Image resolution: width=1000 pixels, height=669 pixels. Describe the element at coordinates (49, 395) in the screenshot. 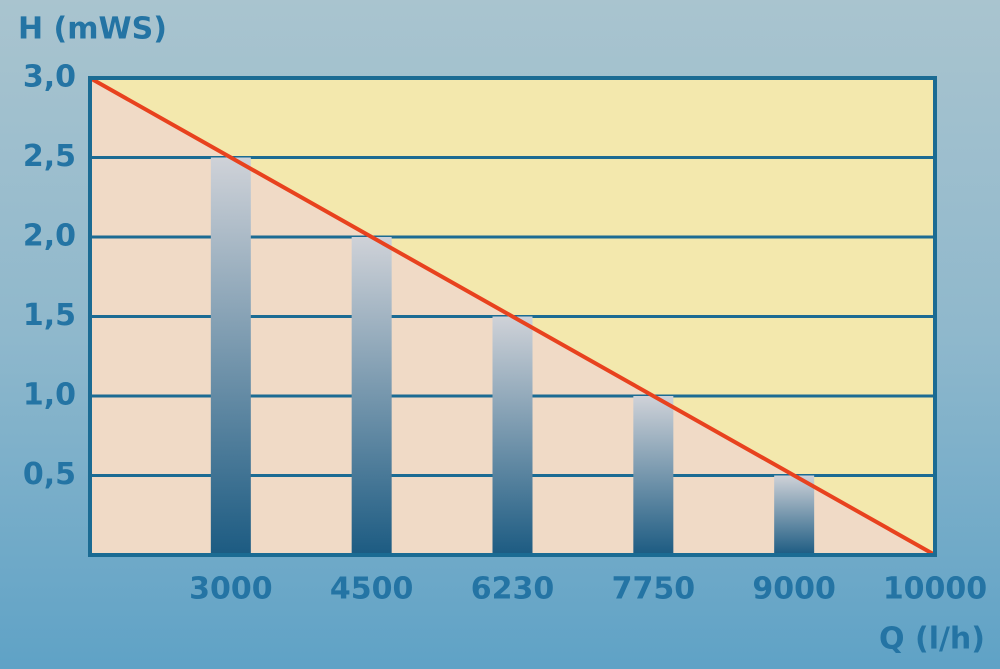

I see `y-tick-label: 1,0` at that location.